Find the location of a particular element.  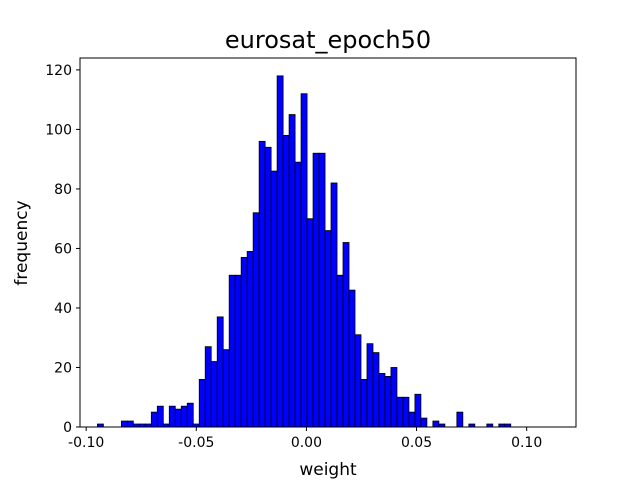

x-tick-label: -0.05 is located at coordinates (196, 443).